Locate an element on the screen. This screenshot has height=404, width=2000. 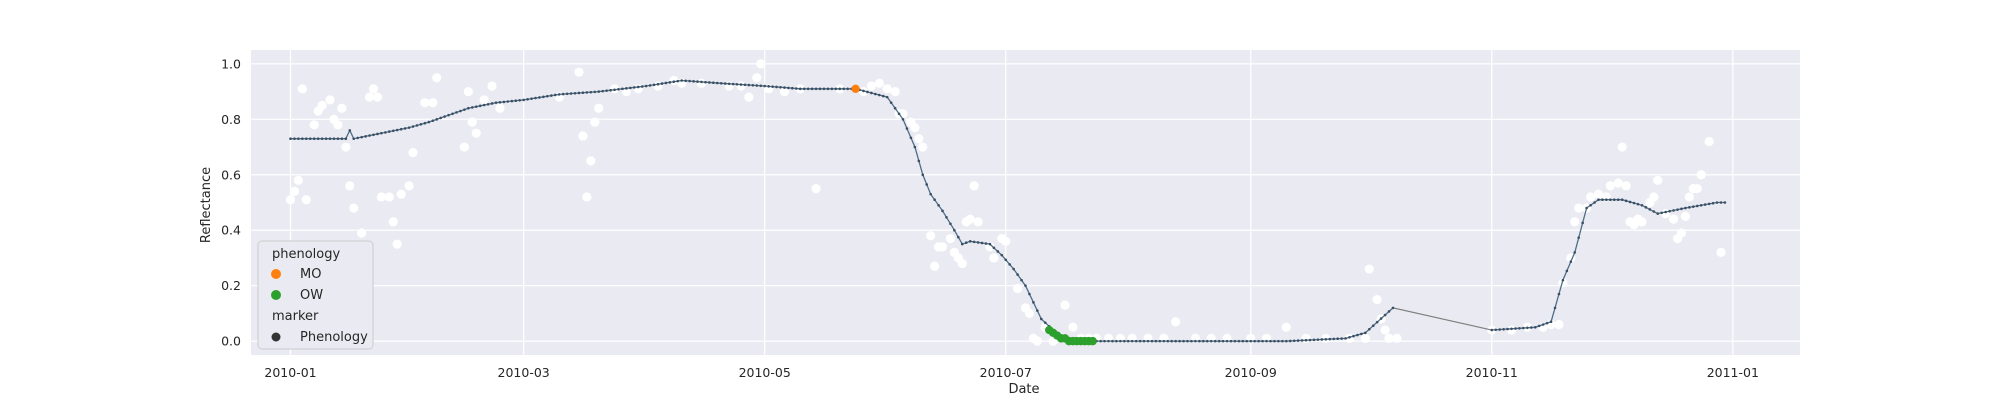
x-tick-label: 2010-07 is located at coordinates (1006, 372).